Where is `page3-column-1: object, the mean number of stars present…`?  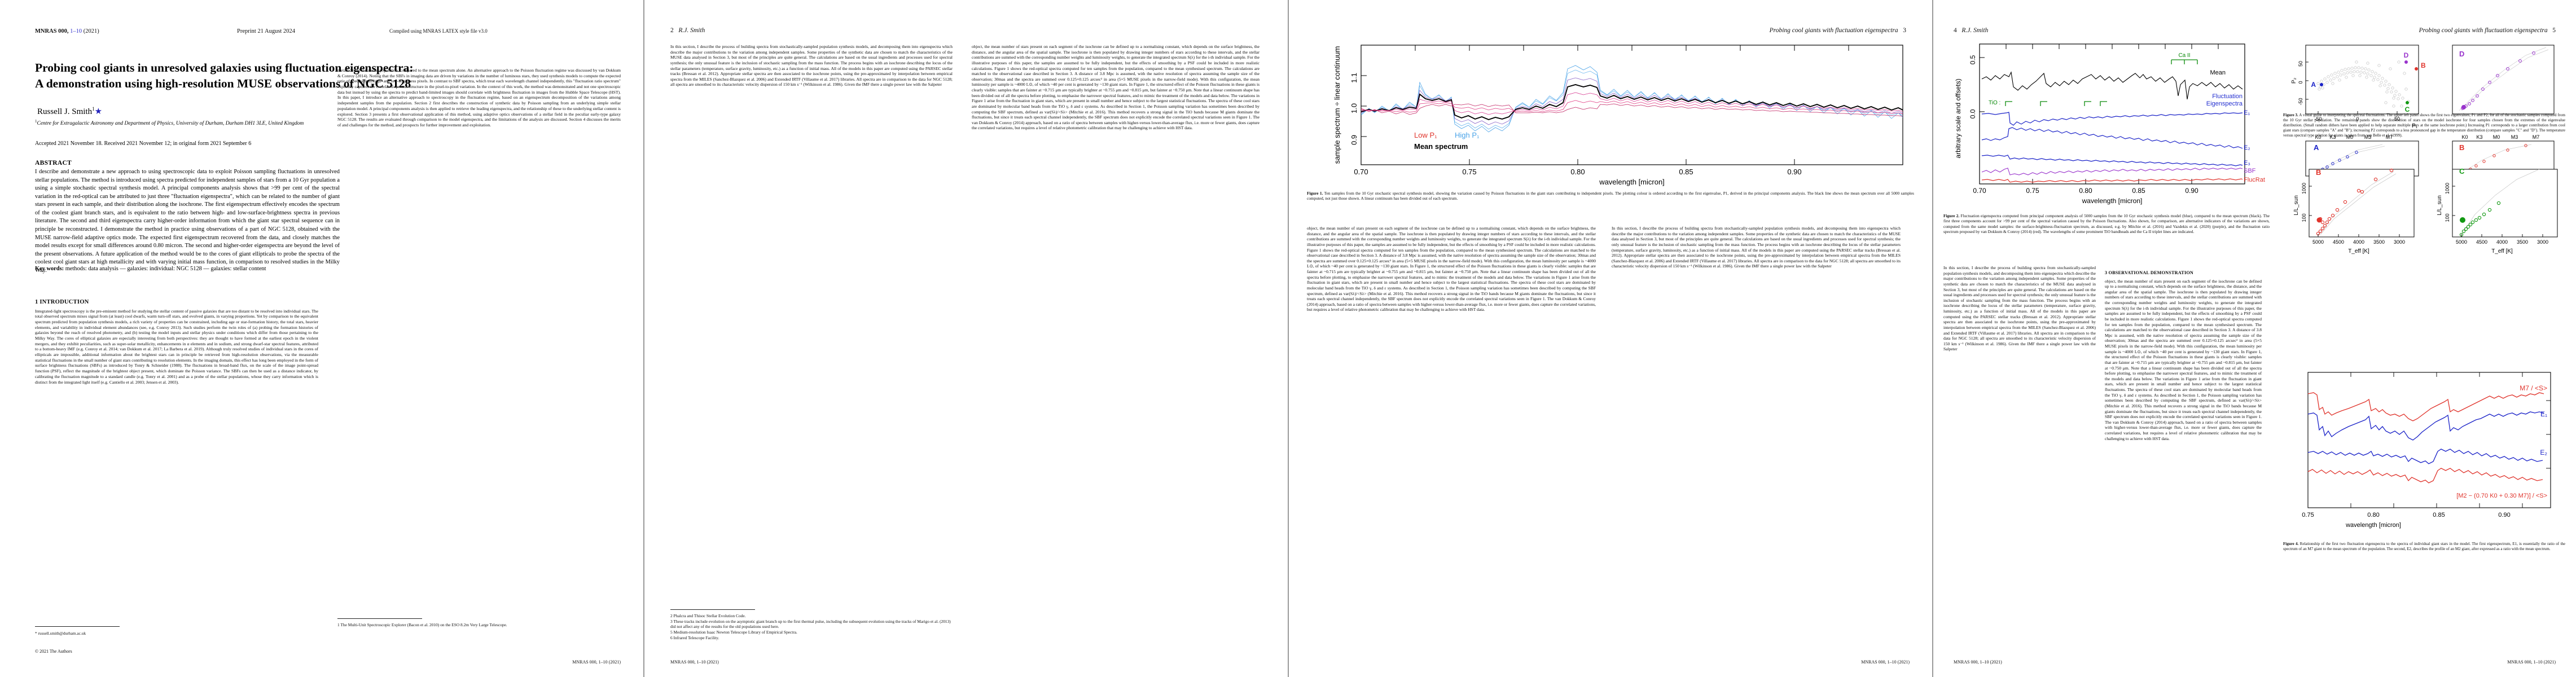 page3-column-1: object, the mean number of stars present… is located at coordinates (1451, 418).